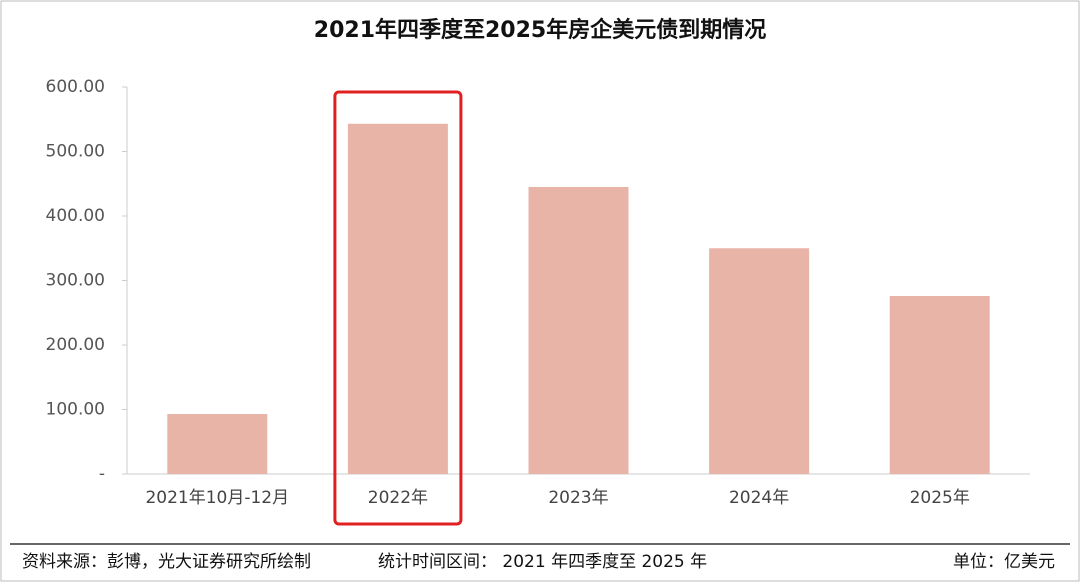 This screenshot has width=1080, height=582. I want to click on unit-note: 单位：亿美元, so click(1004, 562).